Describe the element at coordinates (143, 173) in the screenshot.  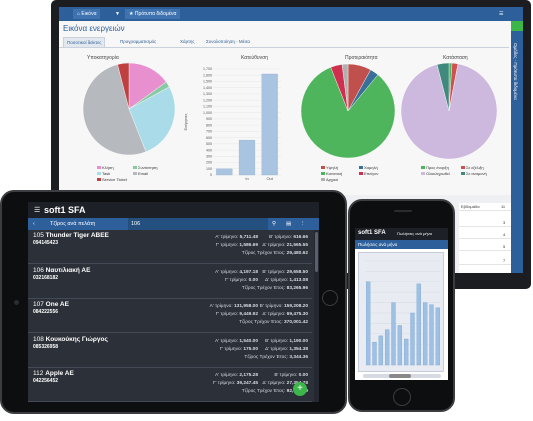
I see `legend-label: Email` at that location.